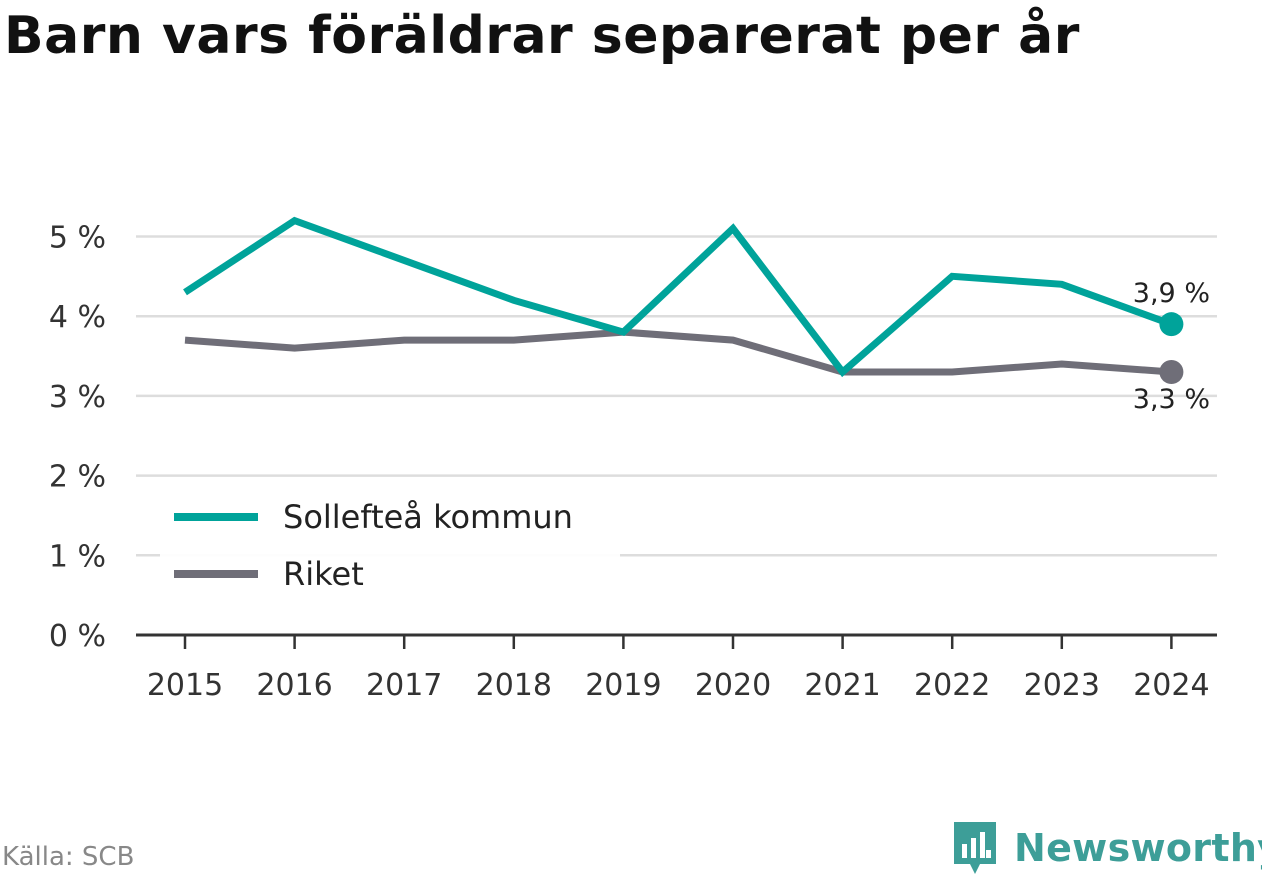  Describe the element at coordinates (1138, 848) in the screenshot. I see `newsworthy-logo-text: Newsworthy` at that location.